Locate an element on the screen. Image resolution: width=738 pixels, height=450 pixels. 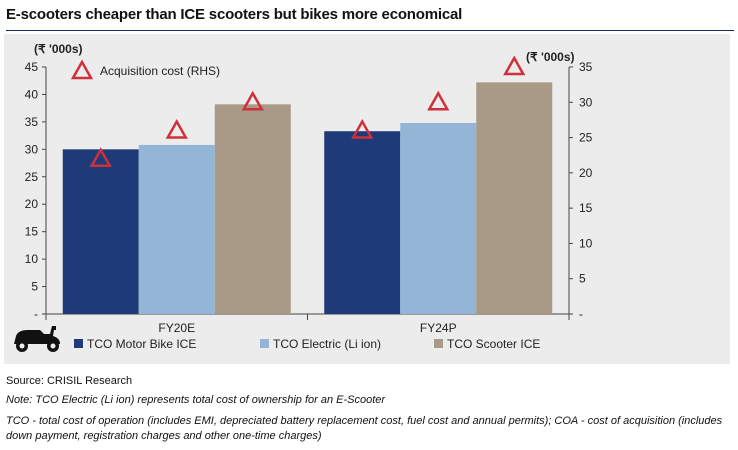
category-label: FY24P is located at coordinates (438, 328).